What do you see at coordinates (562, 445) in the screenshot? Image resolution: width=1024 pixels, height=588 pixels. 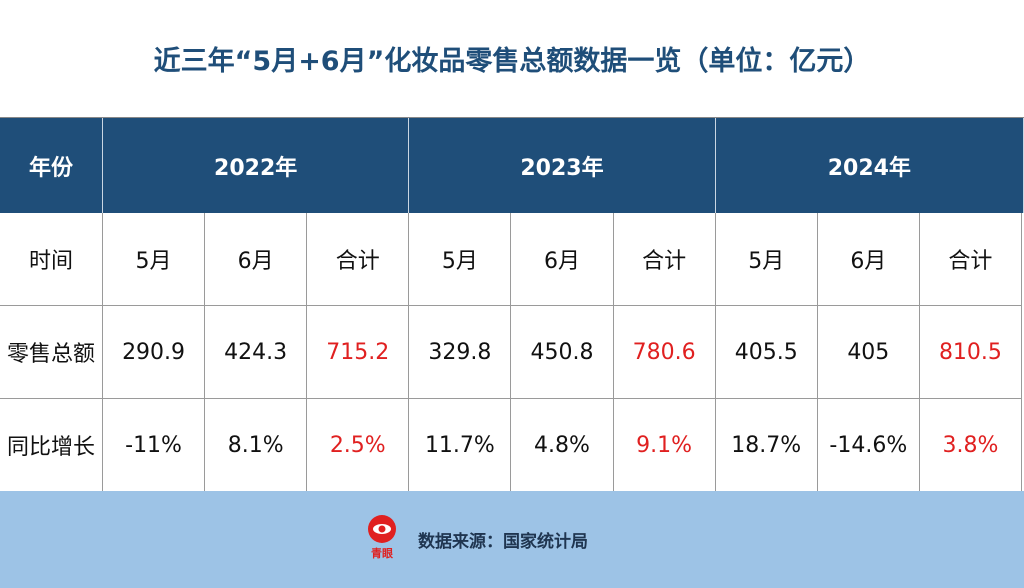 I see `table-cell: 4.8%` at bounding box center [562, 445].